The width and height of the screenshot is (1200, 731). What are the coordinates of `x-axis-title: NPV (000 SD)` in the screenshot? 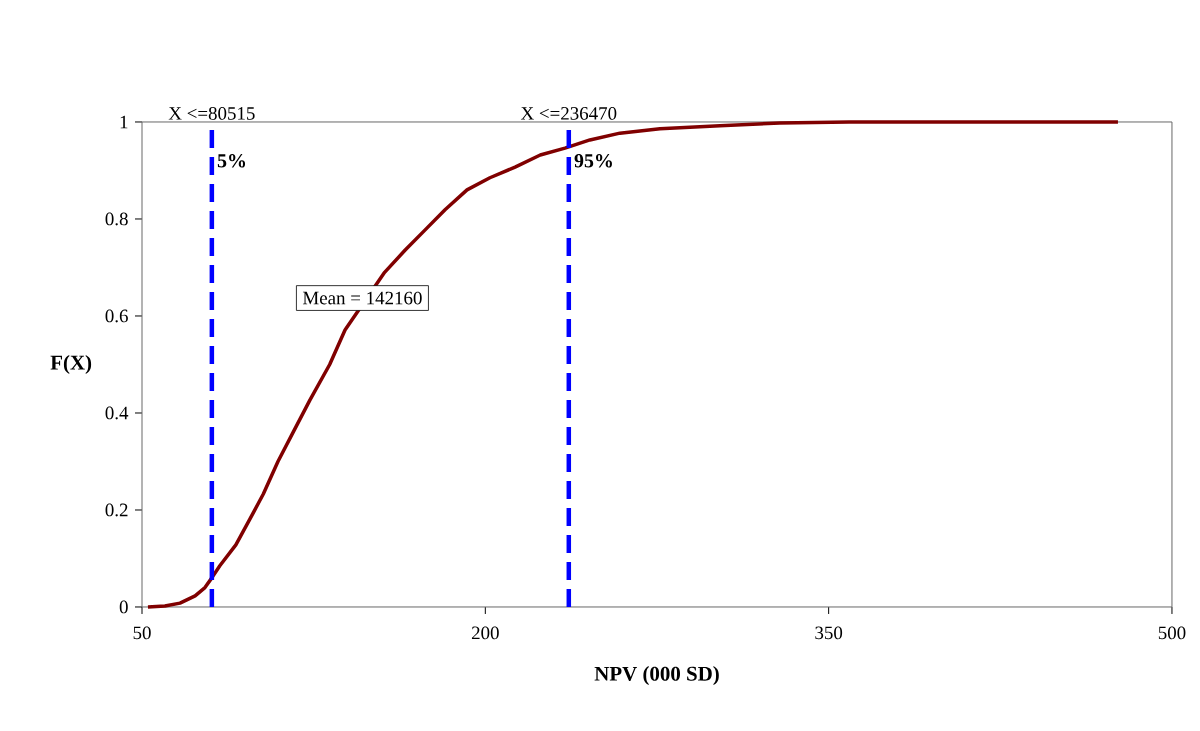 It's located at (656, 676).